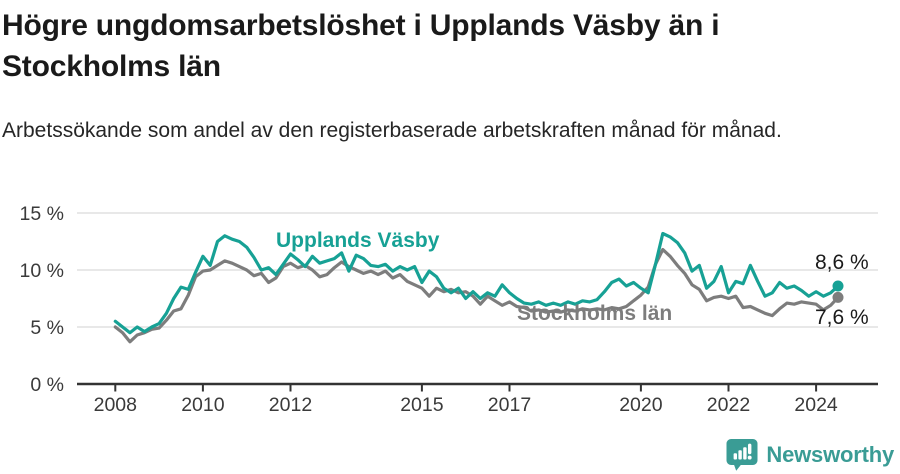 The image size is (900, 474). What do you see at coordinates (203, 405) in the screenshot?
I see `x-tick-label-2010: 2010` at bounding box center [203, 405].